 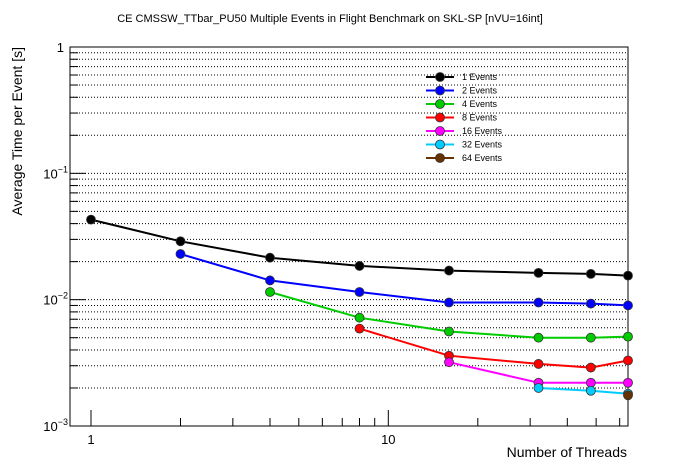 What do you see at coordinates (480, 91) in the screenshot?
I see `legend-label: 2 Events` at bounding box center [480, 91].